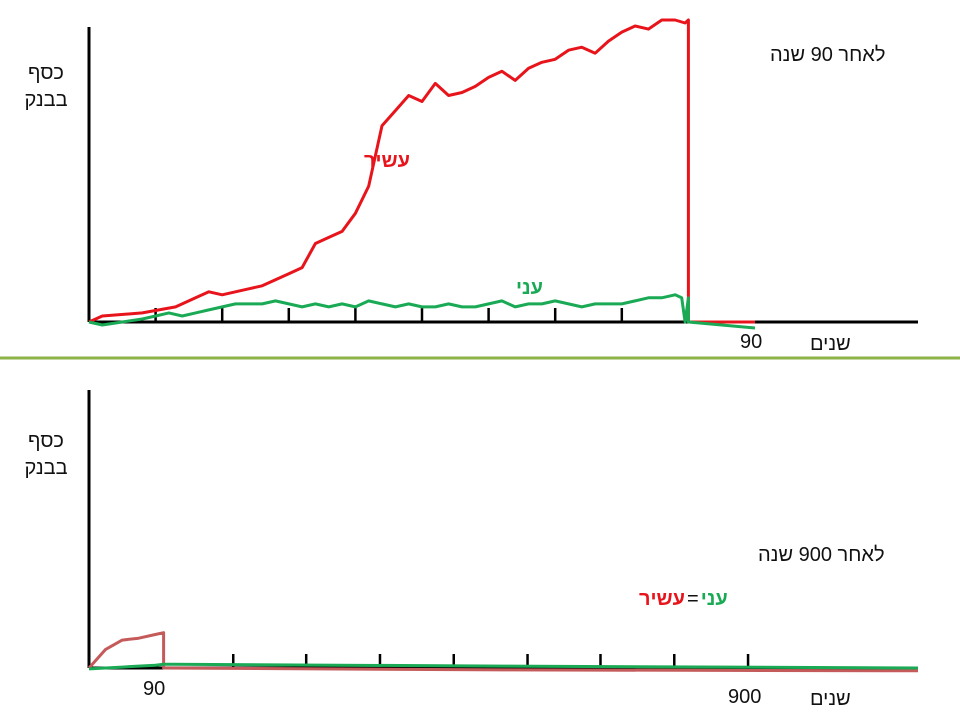 The width and height of the screenshot is (960, 720). What do you see at coordinates (693, 599) in the screenshot?
I see `equation-equals: =` at bounding box center [693, 599].